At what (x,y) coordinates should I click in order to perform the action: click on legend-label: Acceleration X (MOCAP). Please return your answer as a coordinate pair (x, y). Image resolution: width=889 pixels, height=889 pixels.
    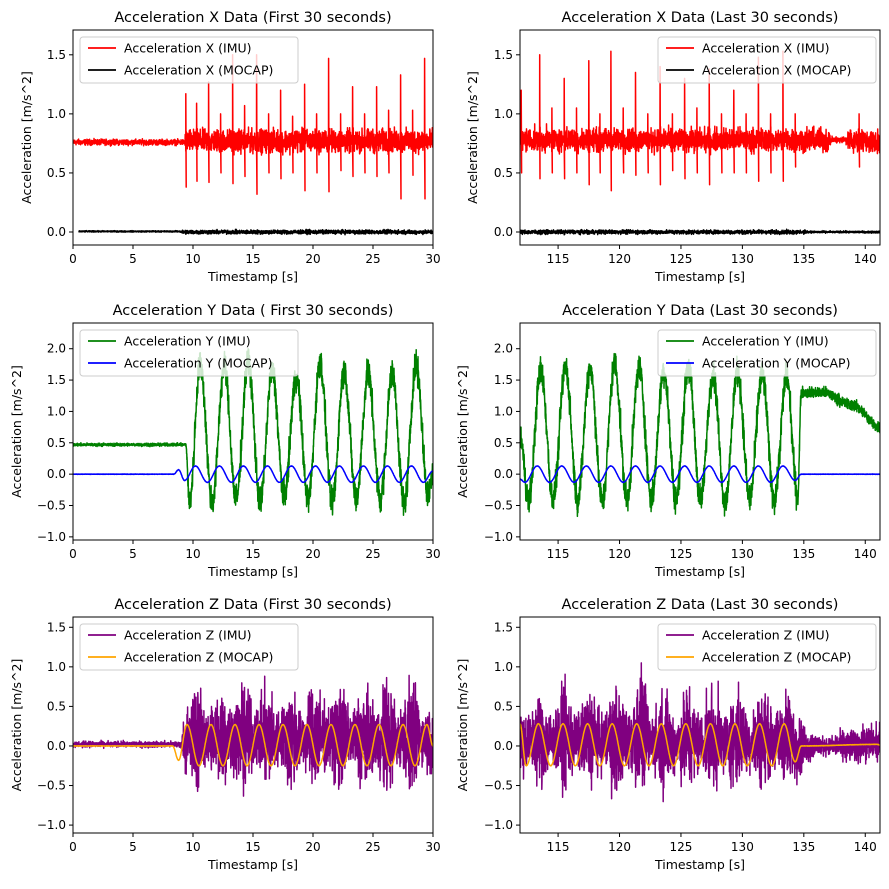
    Looking at the image, I should click on (776, 70).